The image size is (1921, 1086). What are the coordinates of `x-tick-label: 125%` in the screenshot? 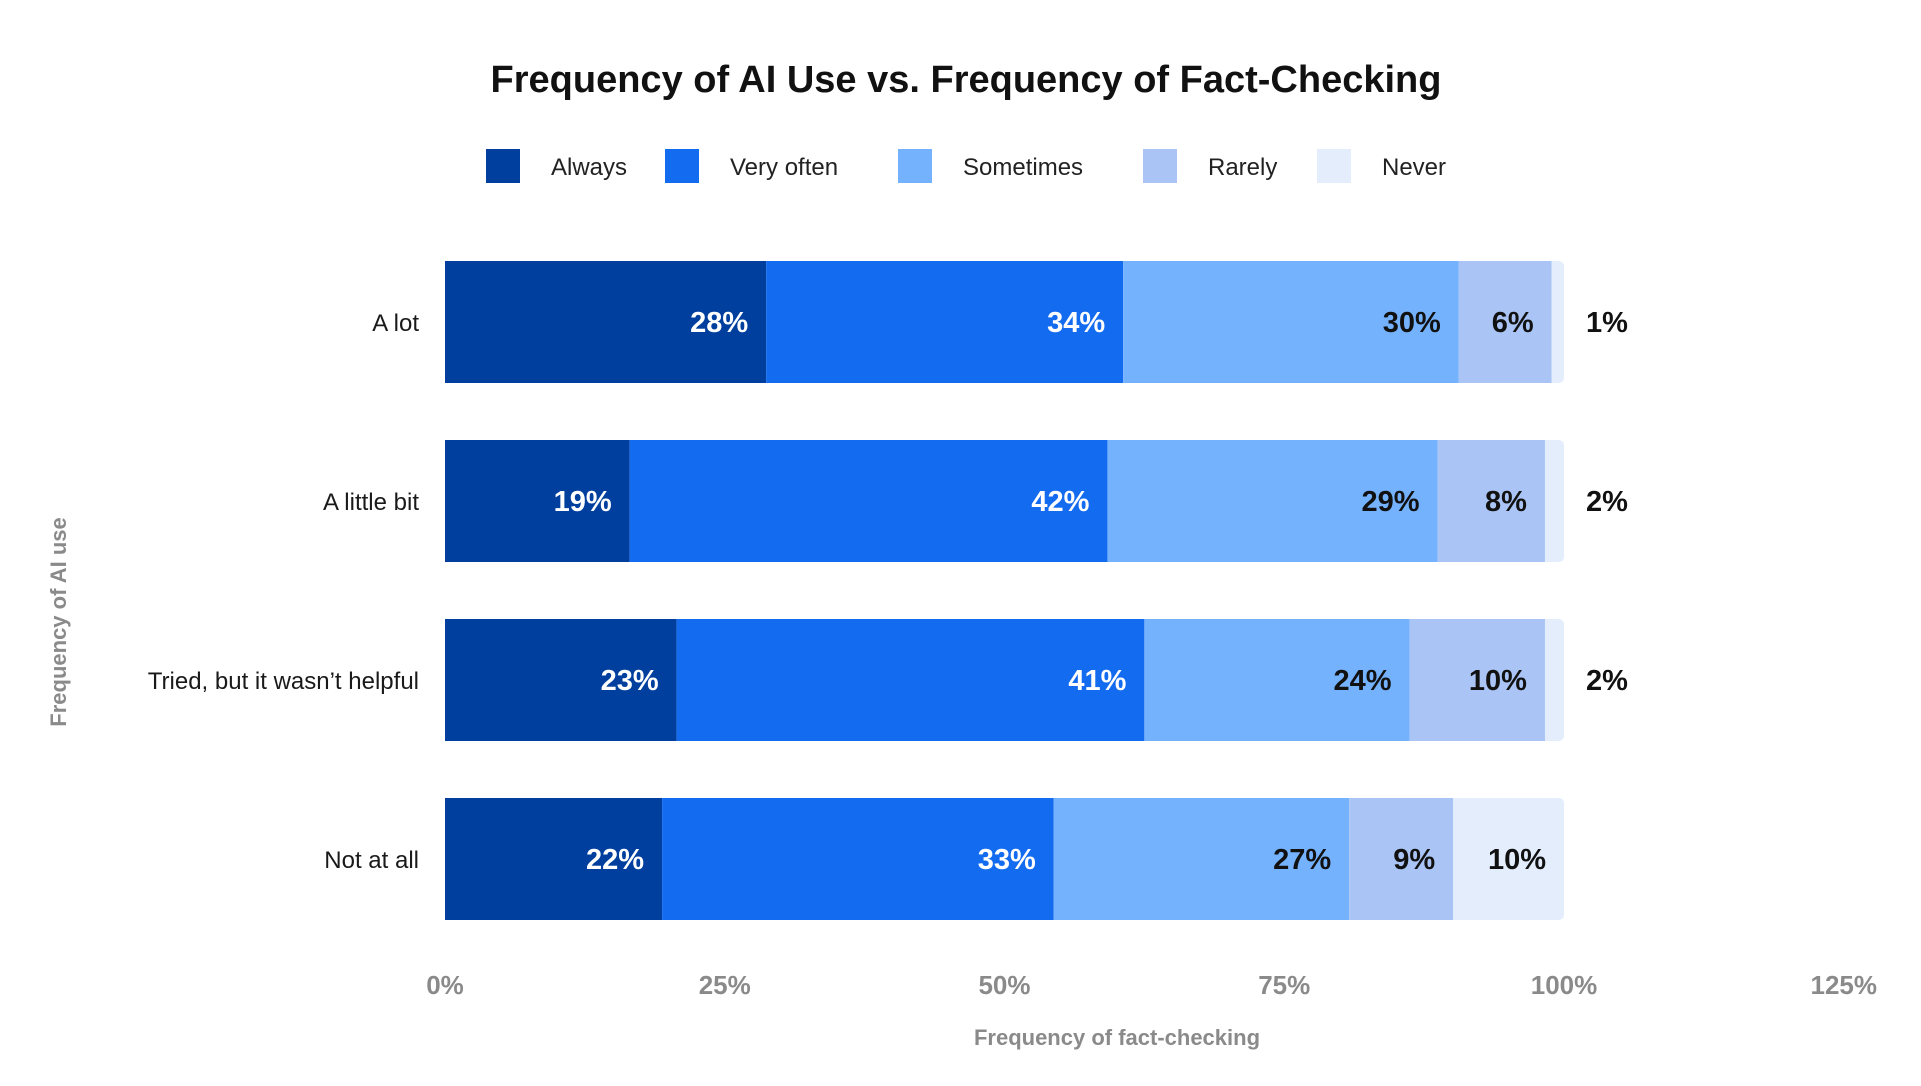 It's located at (1844, 985).